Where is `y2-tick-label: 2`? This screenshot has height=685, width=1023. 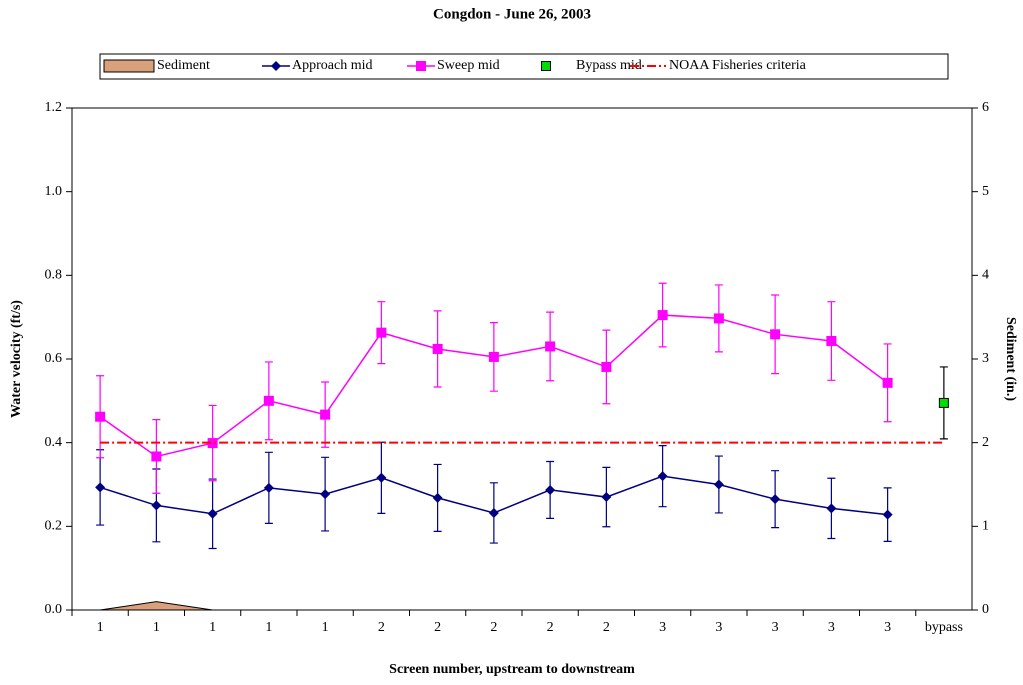
y2-tick-label: 2 is located at coordinates (985, 442).